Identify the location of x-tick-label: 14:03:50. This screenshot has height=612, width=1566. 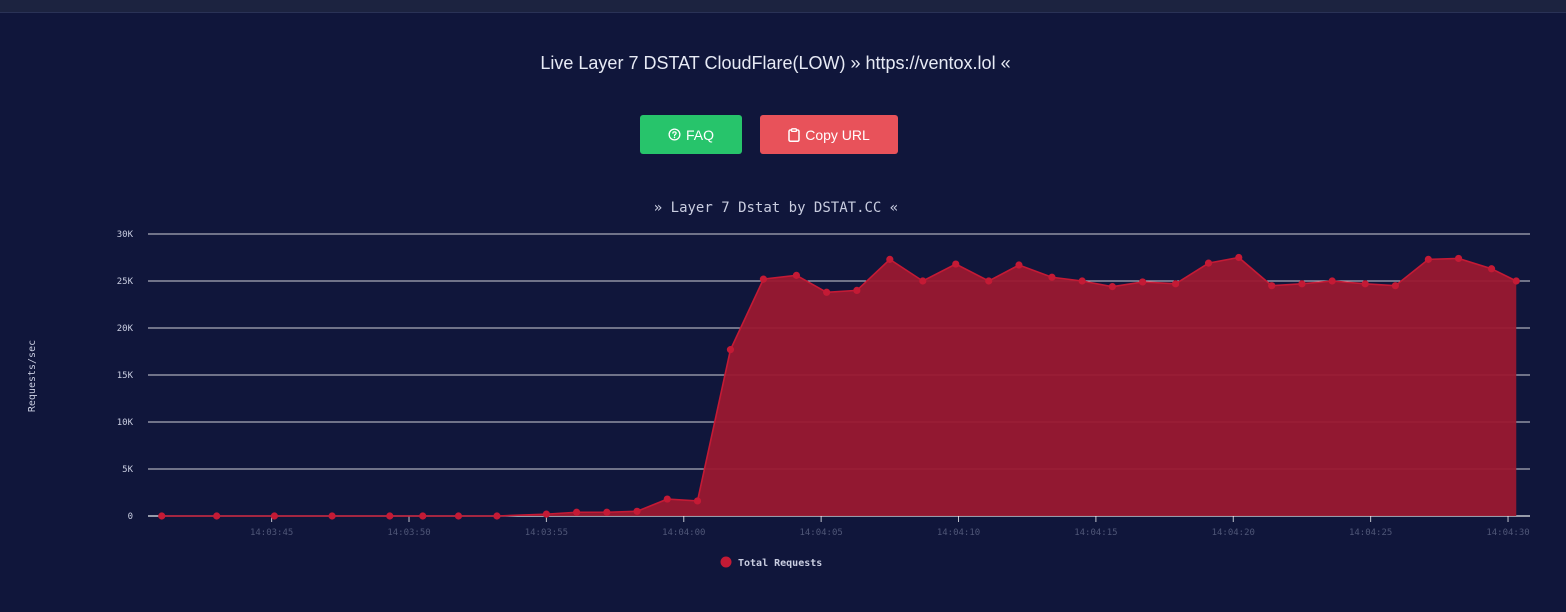
(408, 533).